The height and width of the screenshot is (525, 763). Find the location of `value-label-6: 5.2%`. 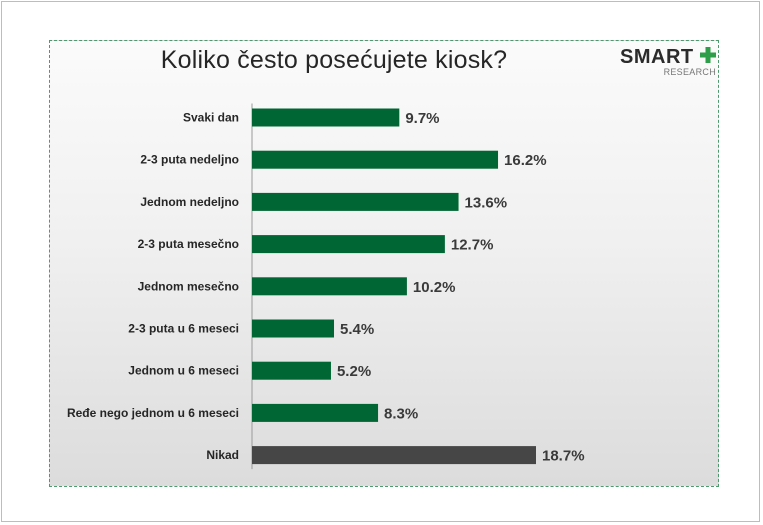

value-label-6: 5.2% is located at coordinates (354, 371).